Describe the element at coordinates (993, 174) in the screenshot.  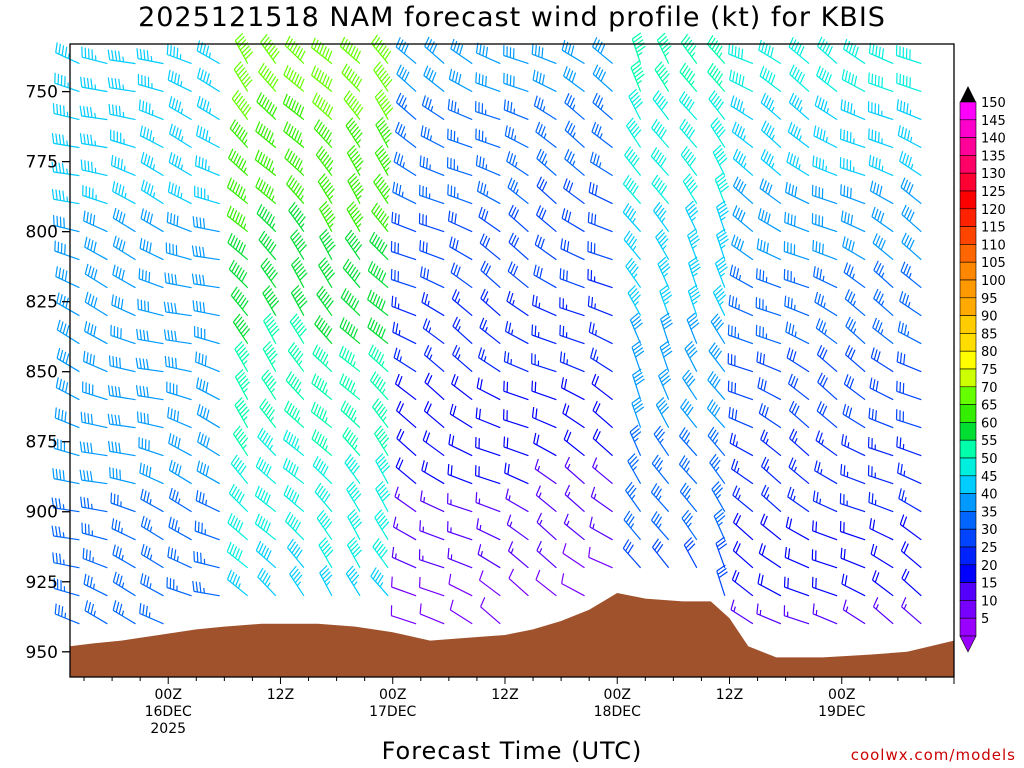
I see `colorbar-label: 130` at that location.